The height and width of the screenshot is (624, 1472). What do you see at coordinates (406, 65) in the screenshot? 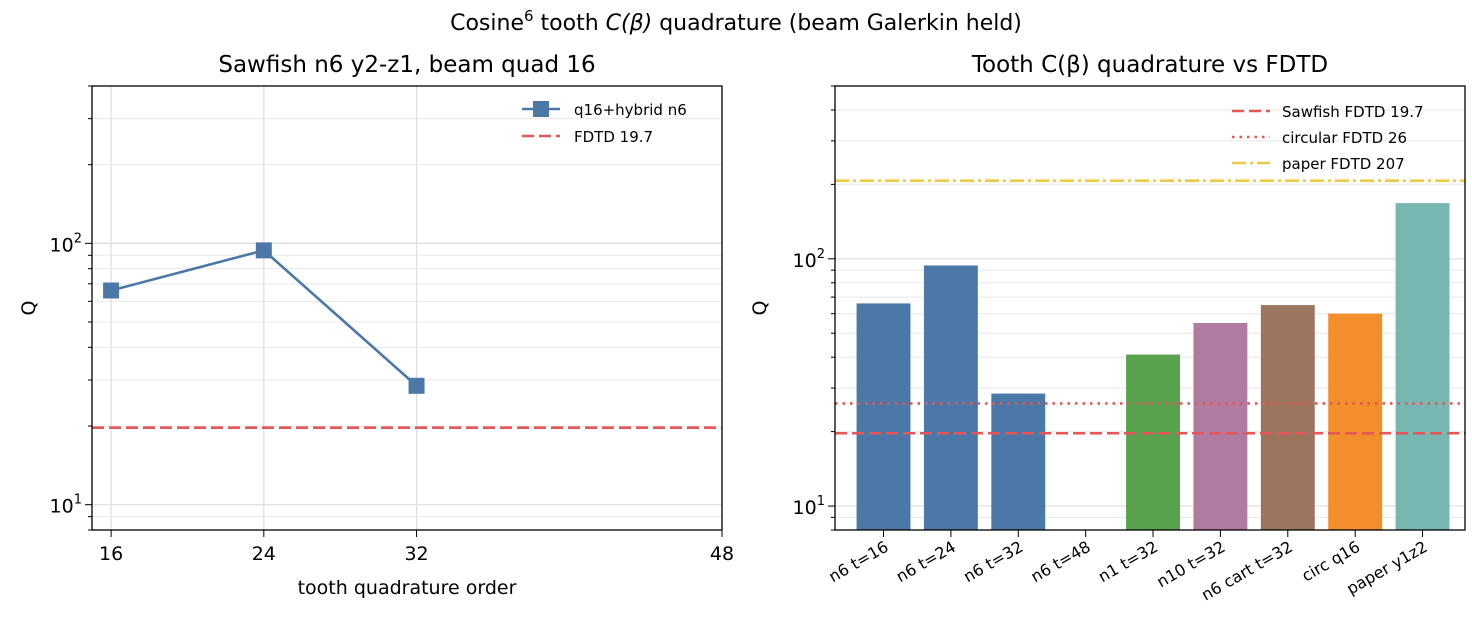
I see `left-chart-title: Sawfish n6 y2-z1, beam quad 16` at bounding box center [406, 65].